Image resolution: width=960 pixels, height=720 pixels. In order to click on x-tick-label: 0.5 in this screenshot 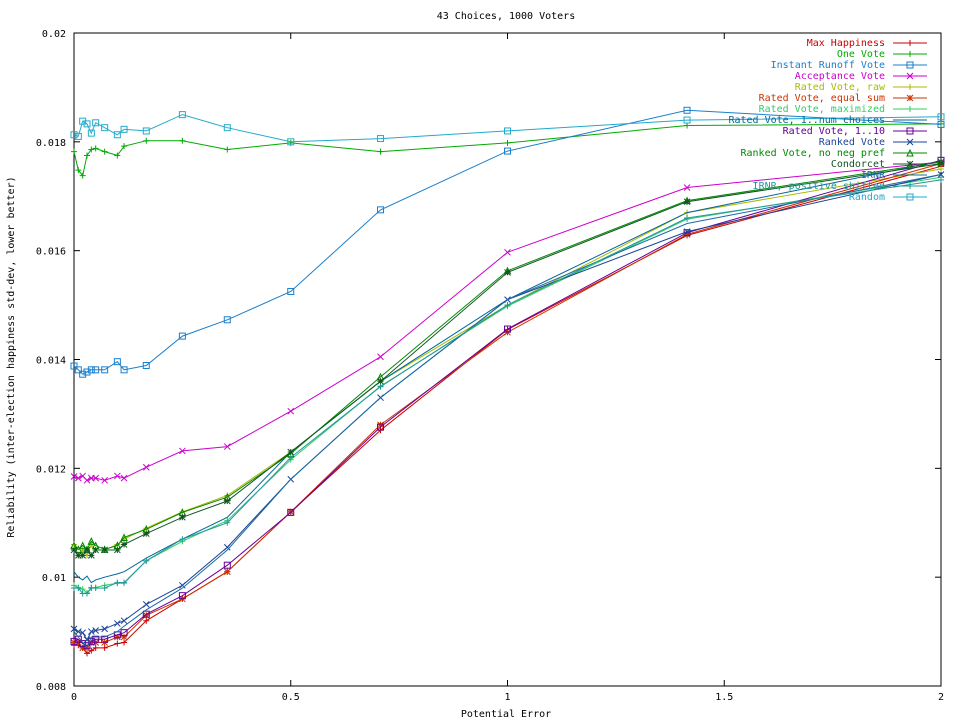, I will do `click(291, 697)`.